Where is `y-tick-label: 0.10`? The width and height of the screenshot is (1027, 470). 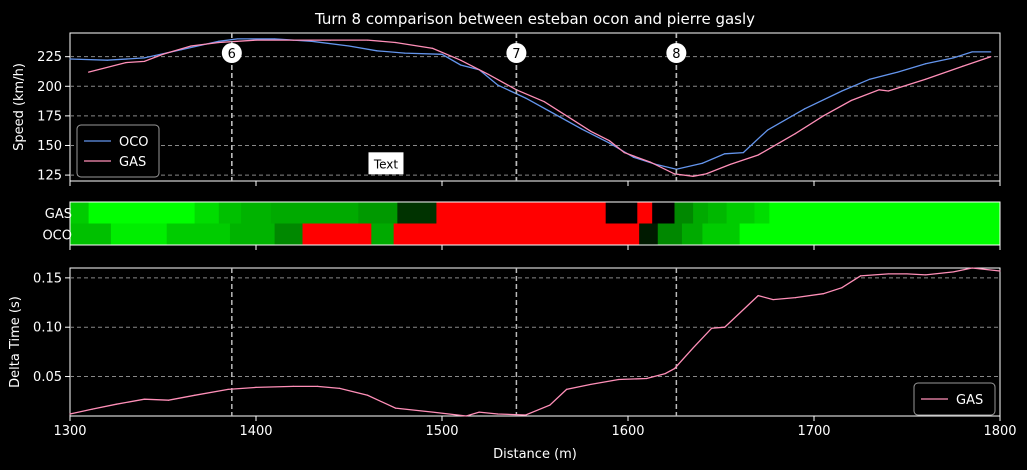 y-tick-label: 0.10 is located at coordinates (47, 328).